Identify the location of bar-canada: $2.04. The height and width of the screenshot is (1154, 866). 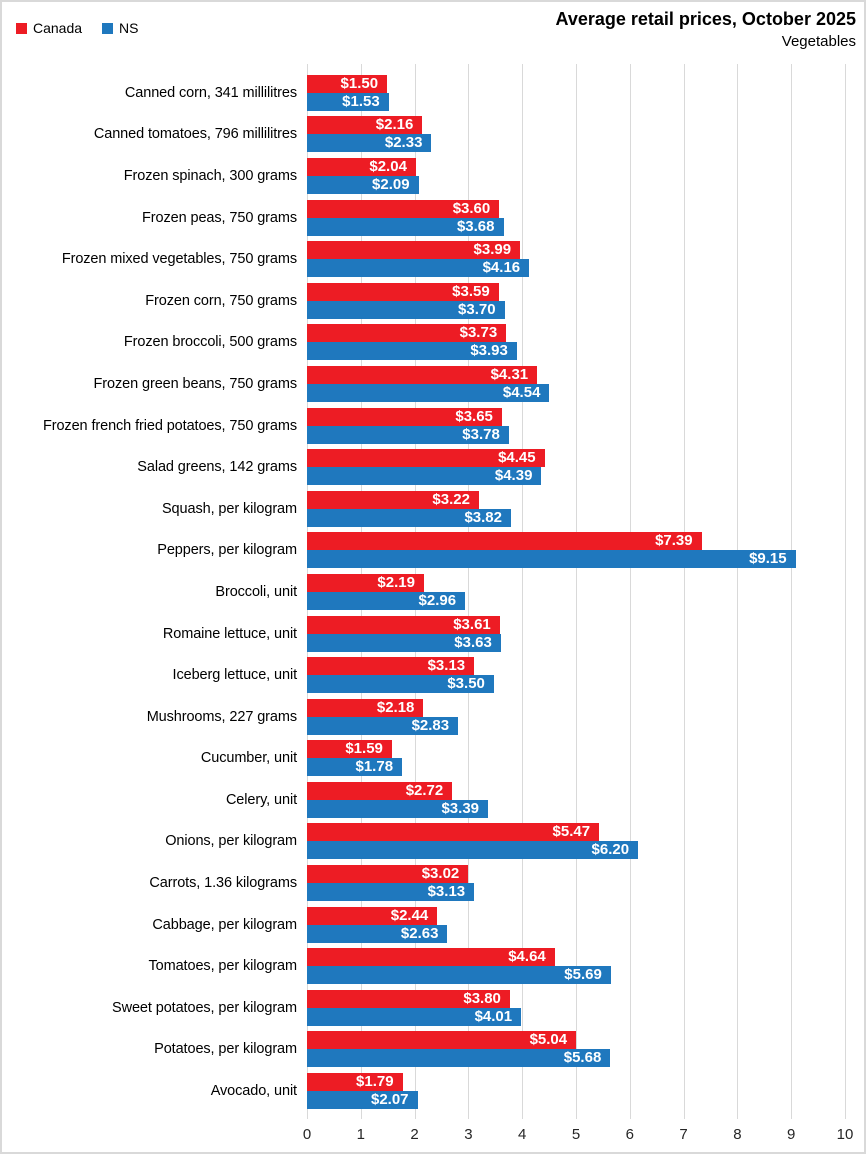
(361, 166).